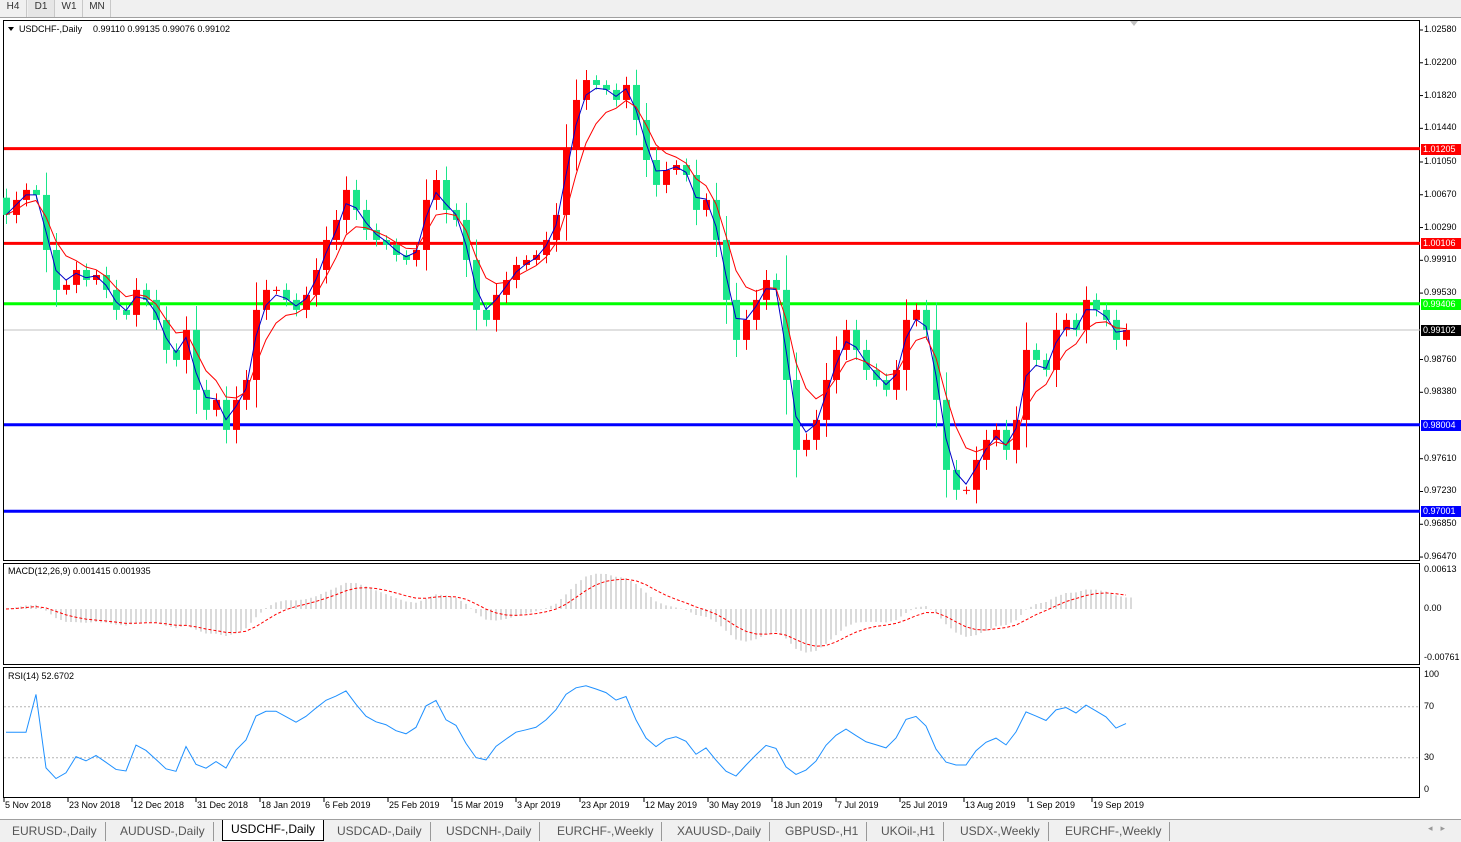  What do you see at coordinates (1441, 512) in the screenshot?
I see `level-price-badge: 0.97001` at bounding box center [1441, 512].